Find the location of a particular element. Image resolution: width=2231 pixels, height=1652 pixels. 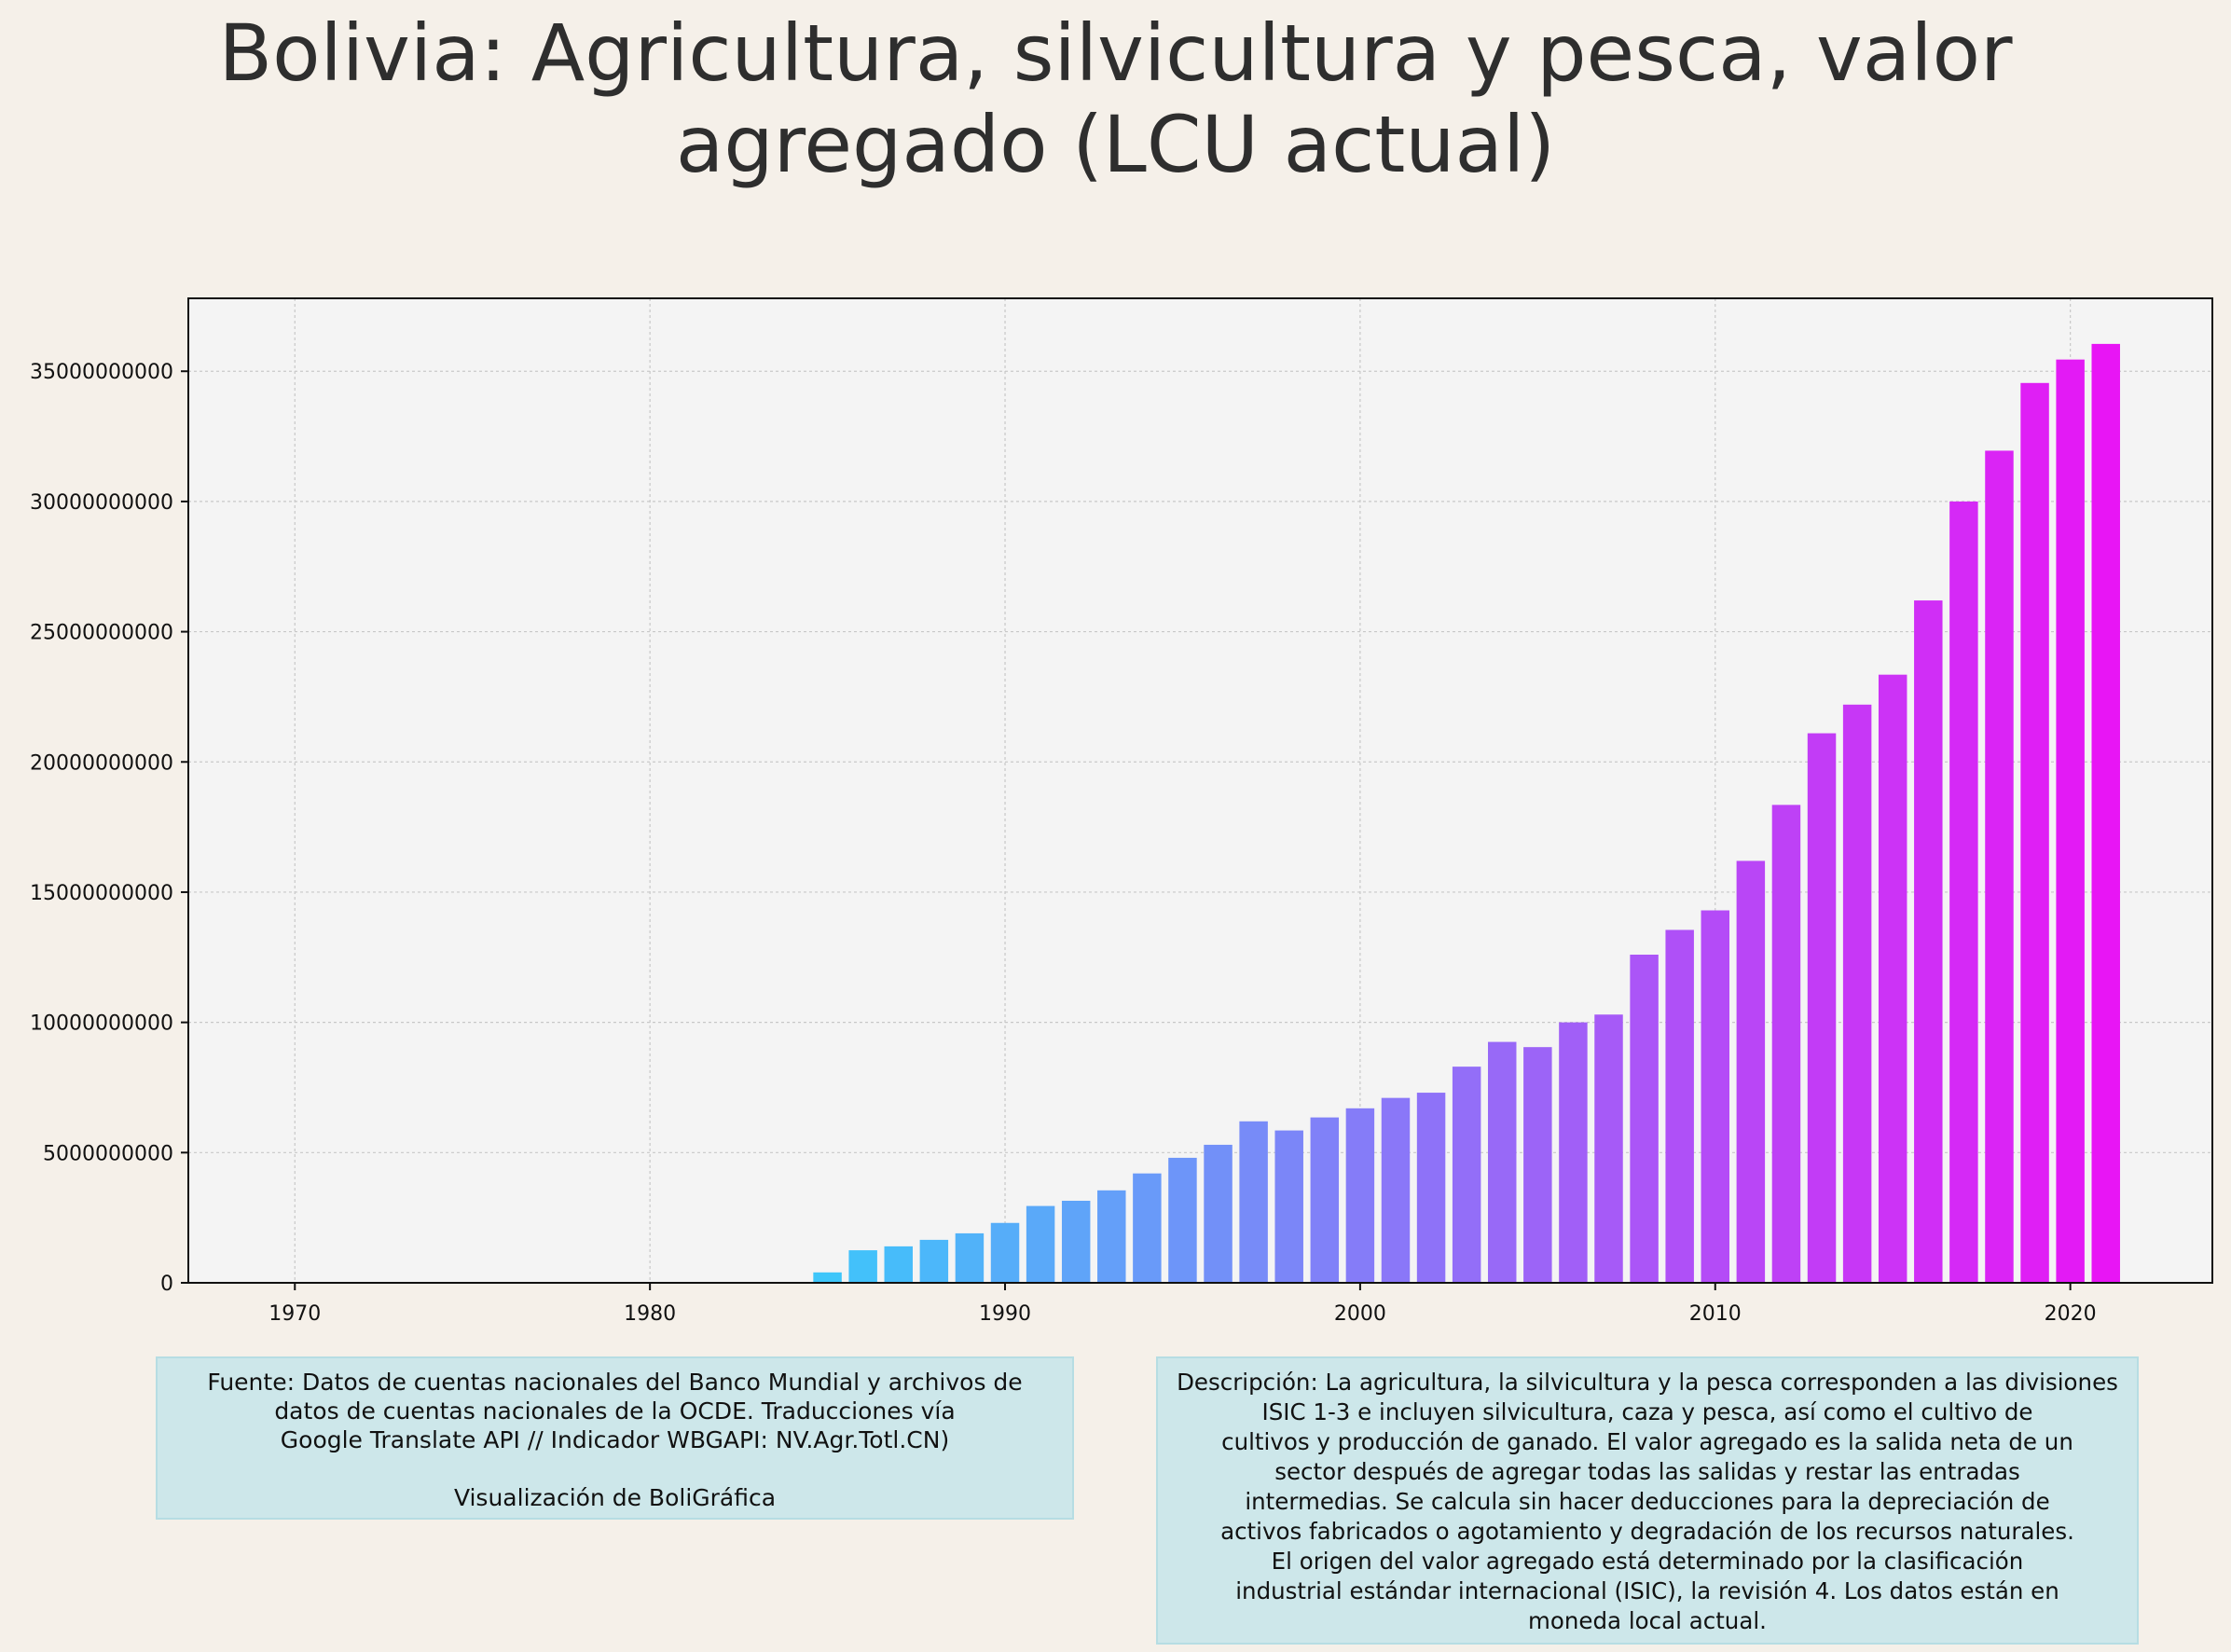

bar-1989 is located at coordinates (970, 1257).